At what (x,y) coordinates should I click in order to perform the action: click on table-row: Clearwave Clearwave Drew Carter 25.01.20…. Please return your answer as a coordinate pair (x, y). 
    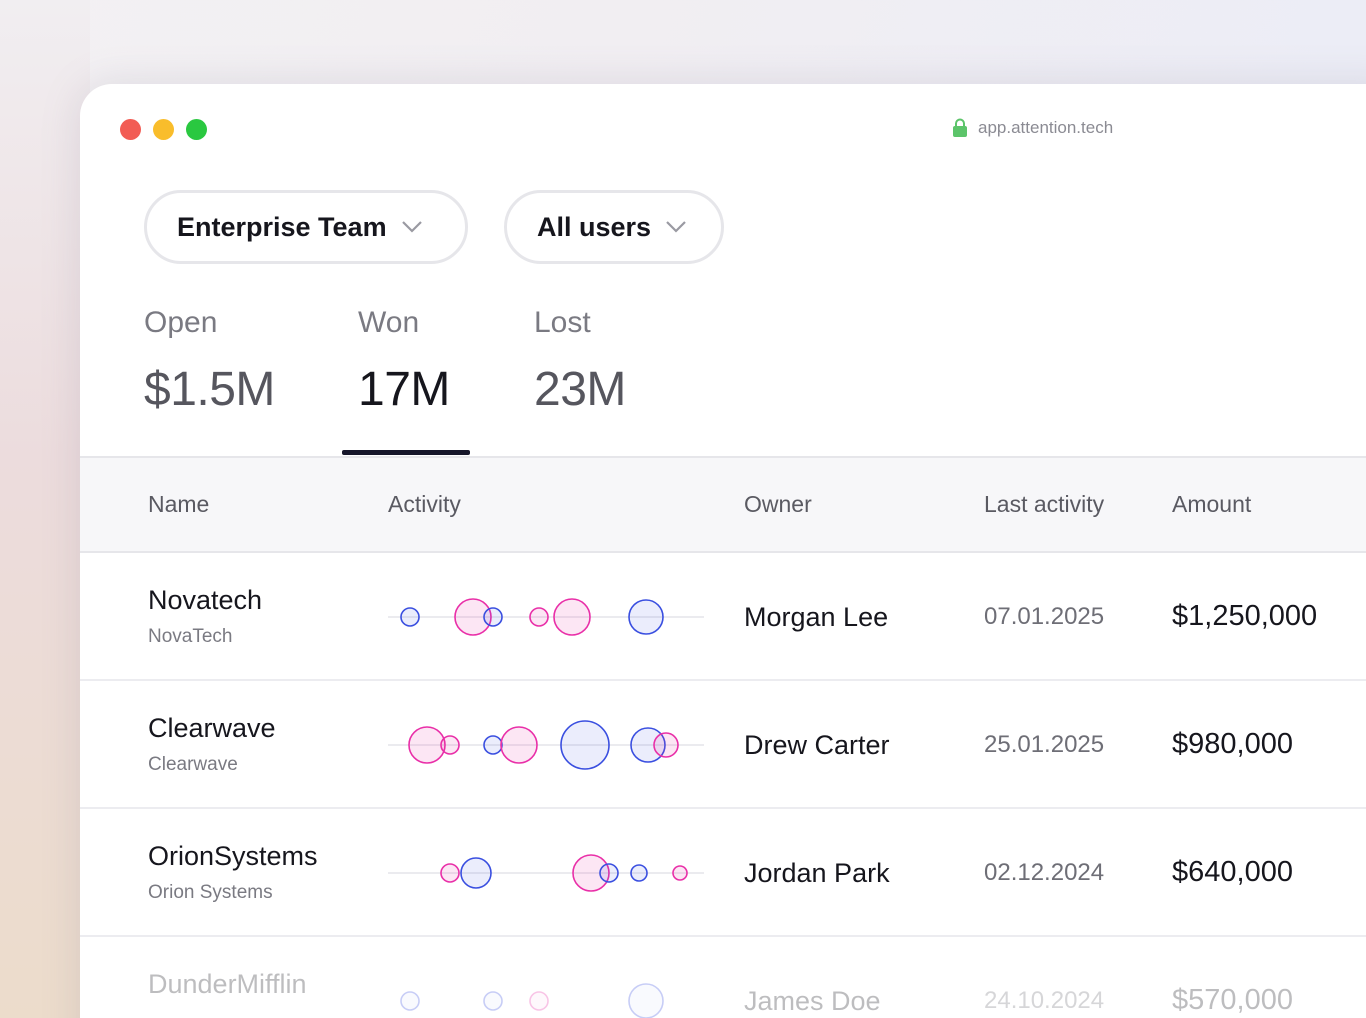
    Looking at the image, I should click on (723, 745).